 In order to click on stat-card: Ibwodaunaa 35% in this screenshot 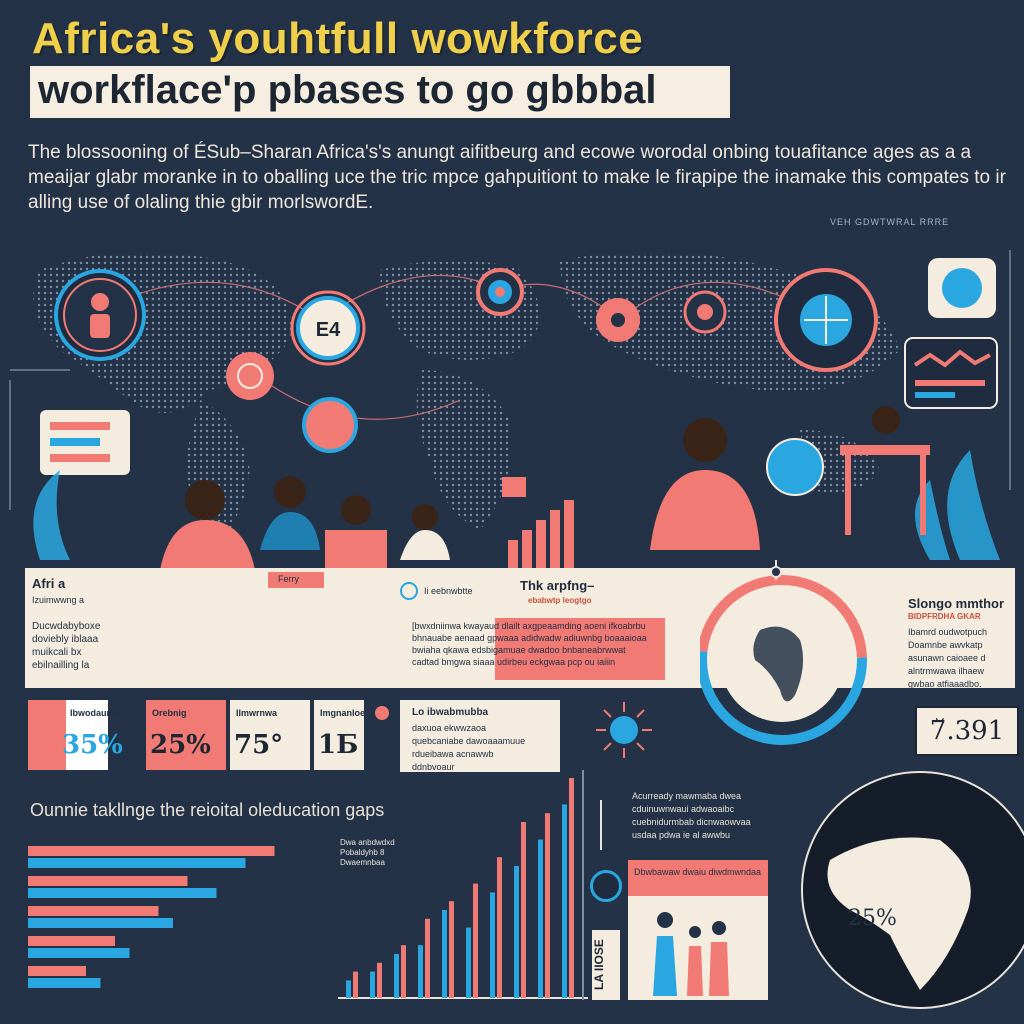, I will do `click(75, 735)`.